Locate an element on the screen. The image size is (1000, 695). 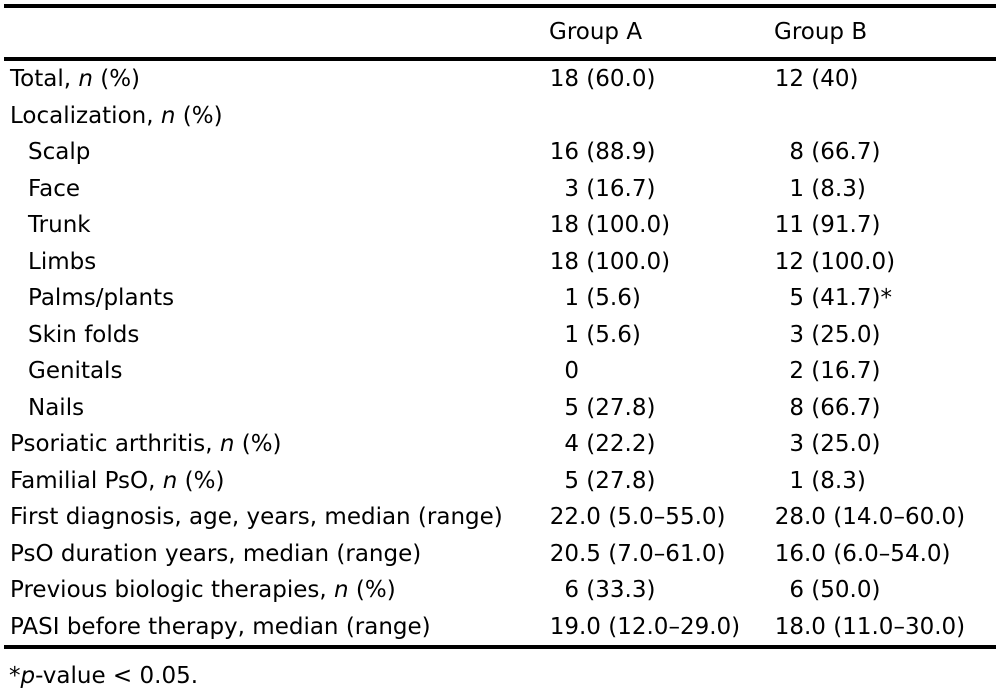
value-detail: (91.7) is located at coordinates (842, 225).